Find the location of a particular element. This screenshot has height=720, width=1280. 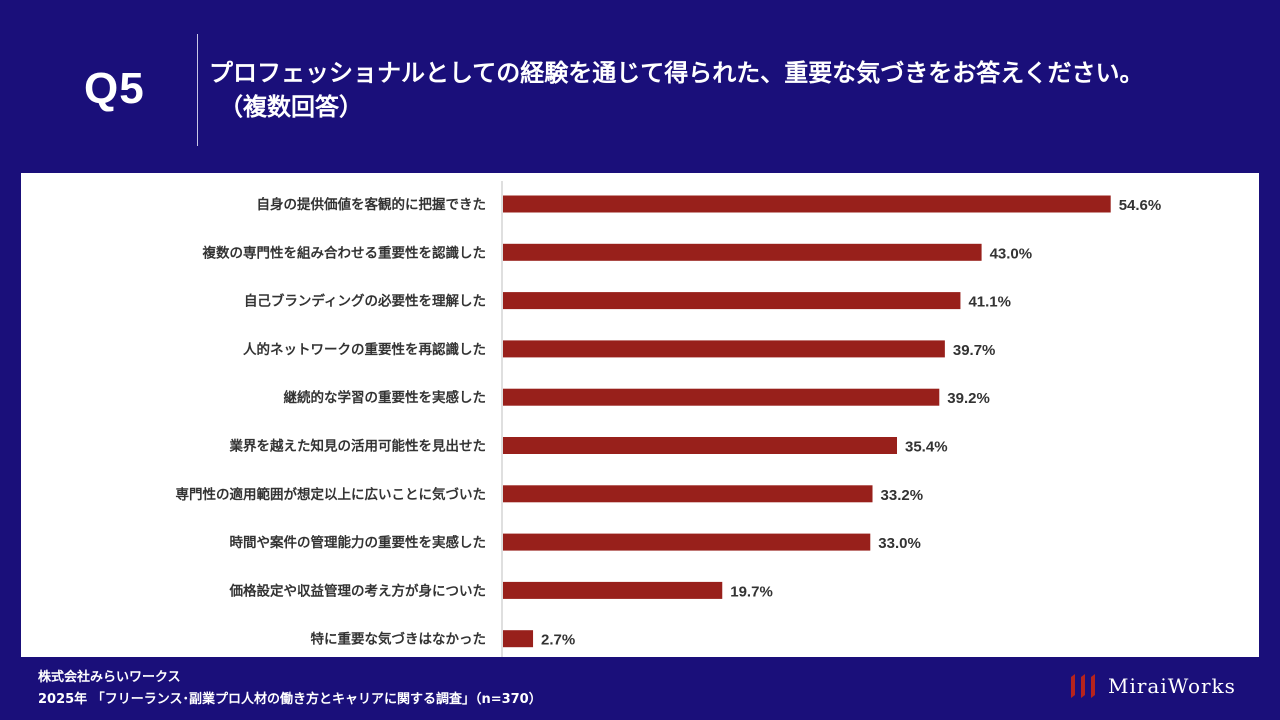

value-label: 35.4% is located at coordinates (926, 447).